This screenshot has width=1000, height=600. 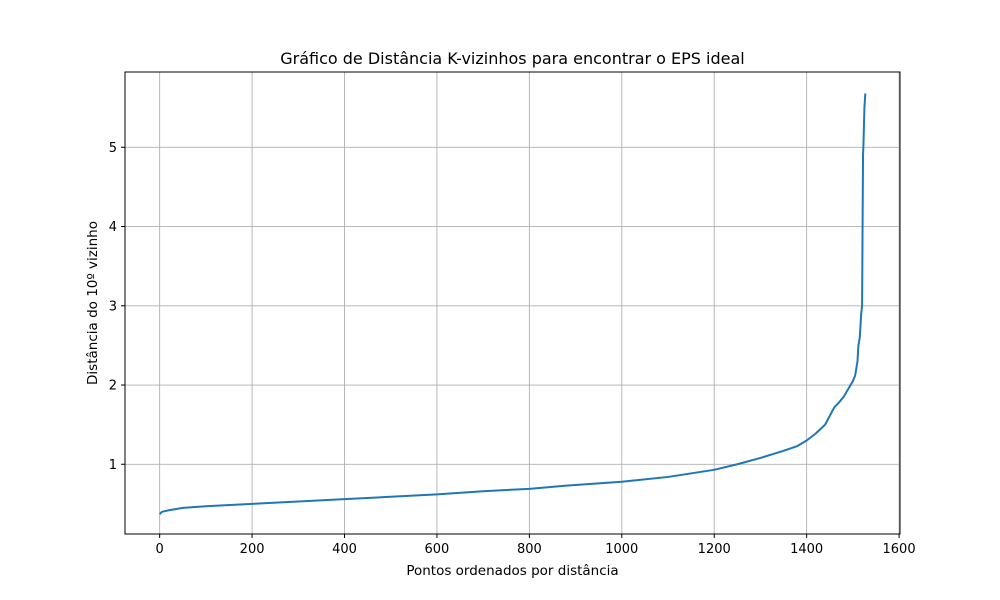 What do you see at coordinates (160, 549) in the screenshot?
I see `x-tick-label: 0` at bounding box center [160, 549].